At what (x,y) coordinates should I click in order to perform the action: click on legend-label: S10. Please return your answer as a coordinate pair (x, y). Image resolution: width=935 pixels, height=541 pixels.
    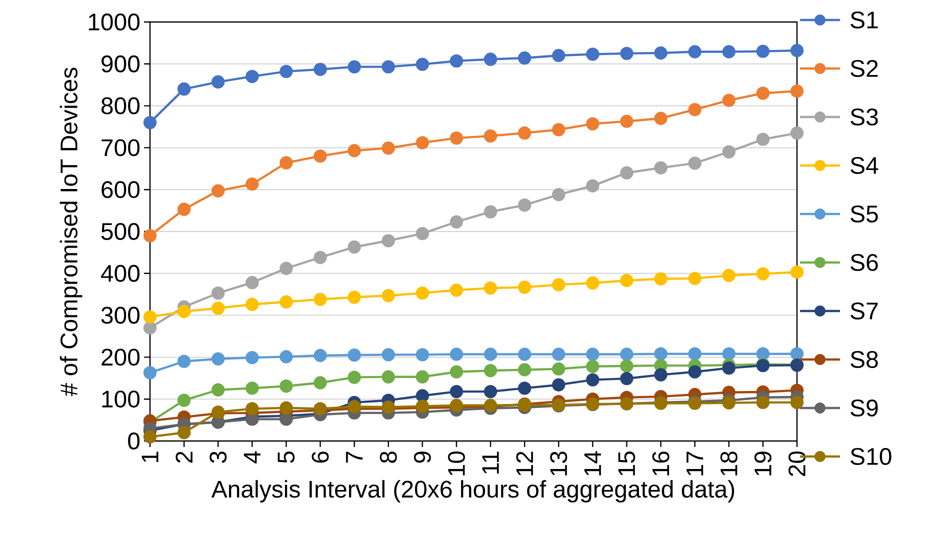
    Looking at the image, I should click on (871, 456).